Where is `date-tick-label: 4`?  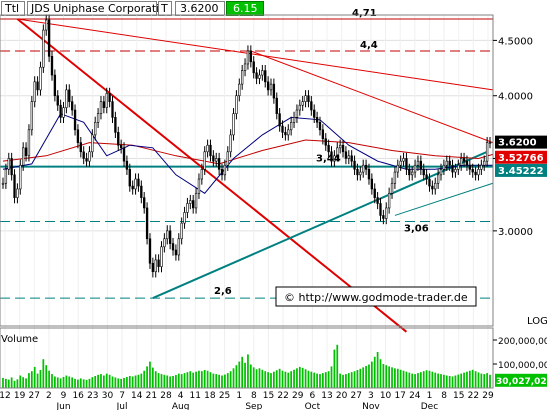 date-tick-label: 4 is located at coordinates (181, 396).